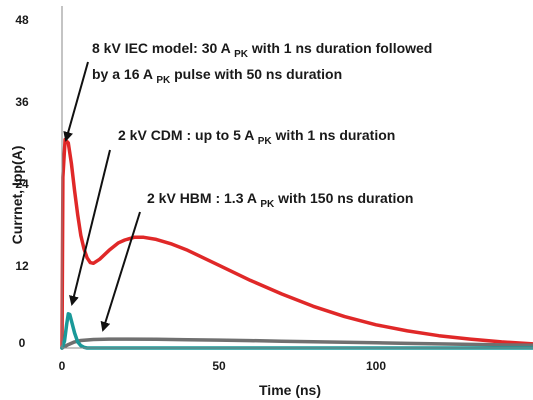 This screenshot has width=533, height=400. I want to click on annotation-segment: 2 kV HBM : 1.3 A, so click(203, 198).